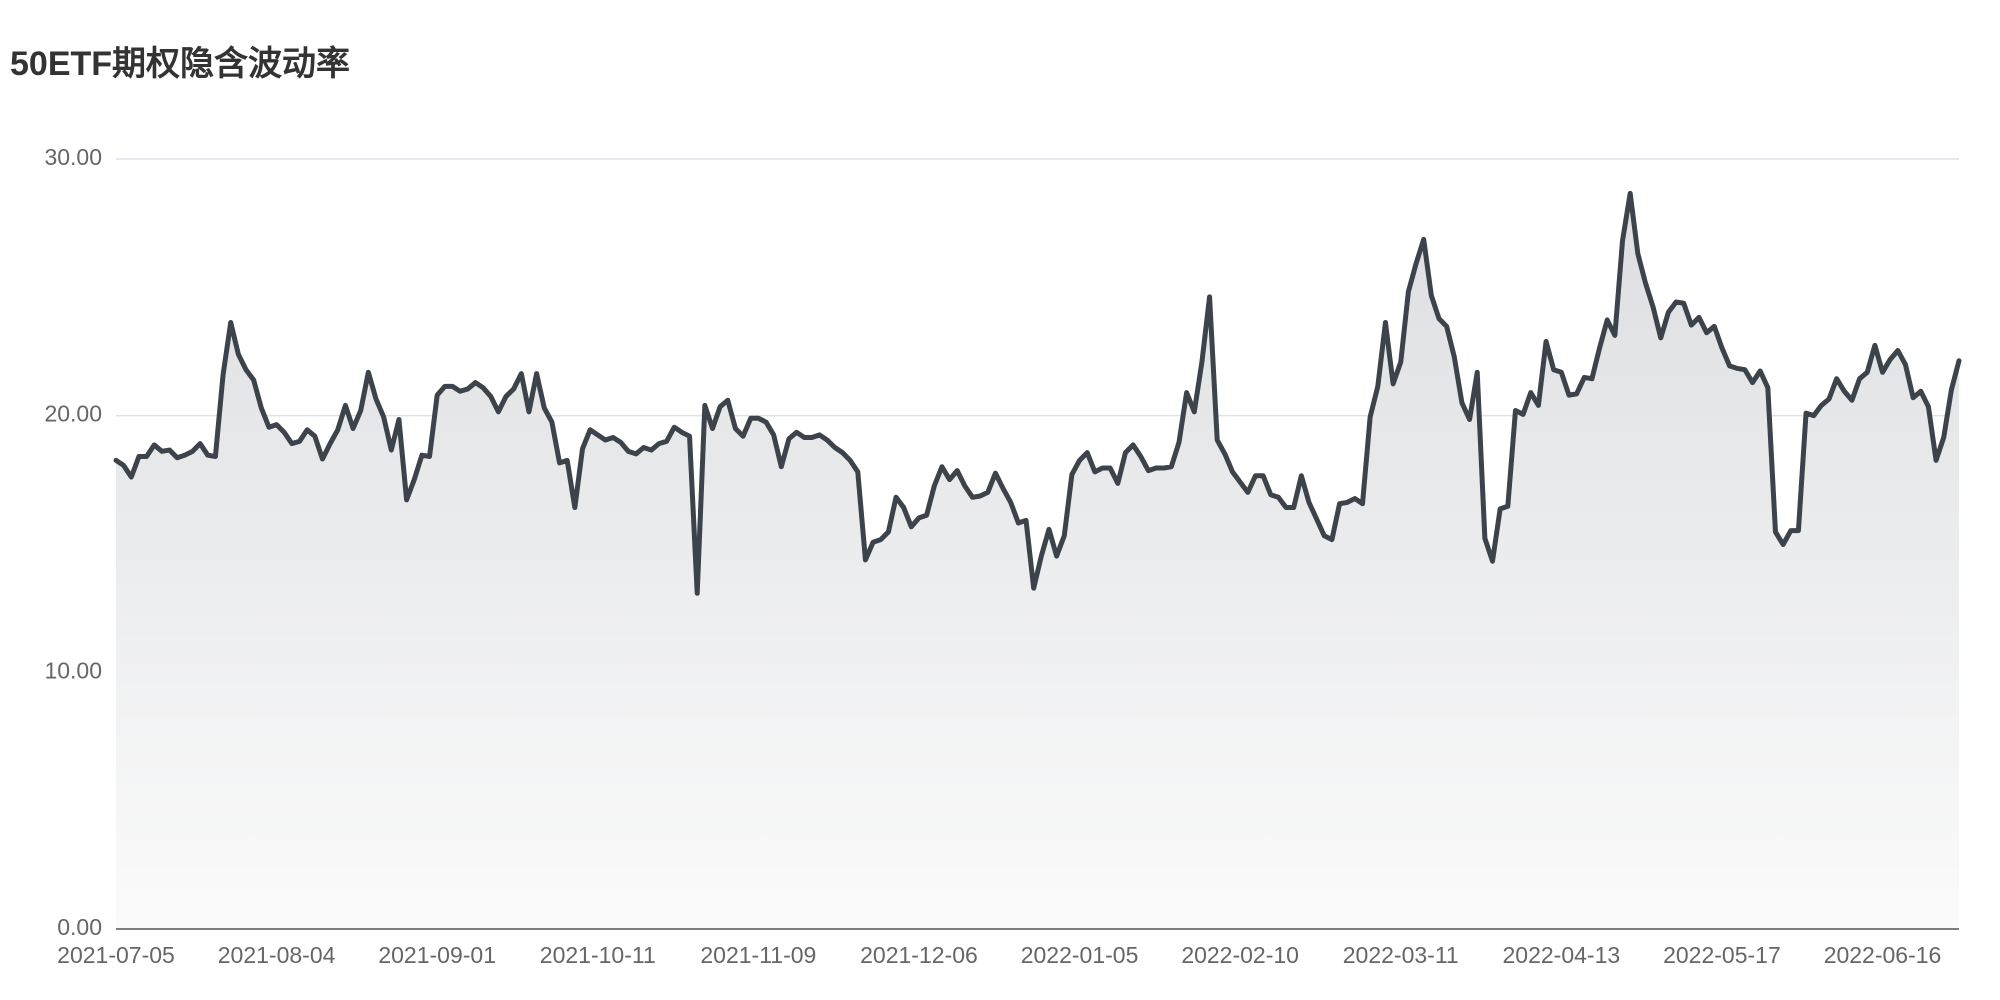  I want to click on x-tick-label: 2021-11-09, so click(758, 955).